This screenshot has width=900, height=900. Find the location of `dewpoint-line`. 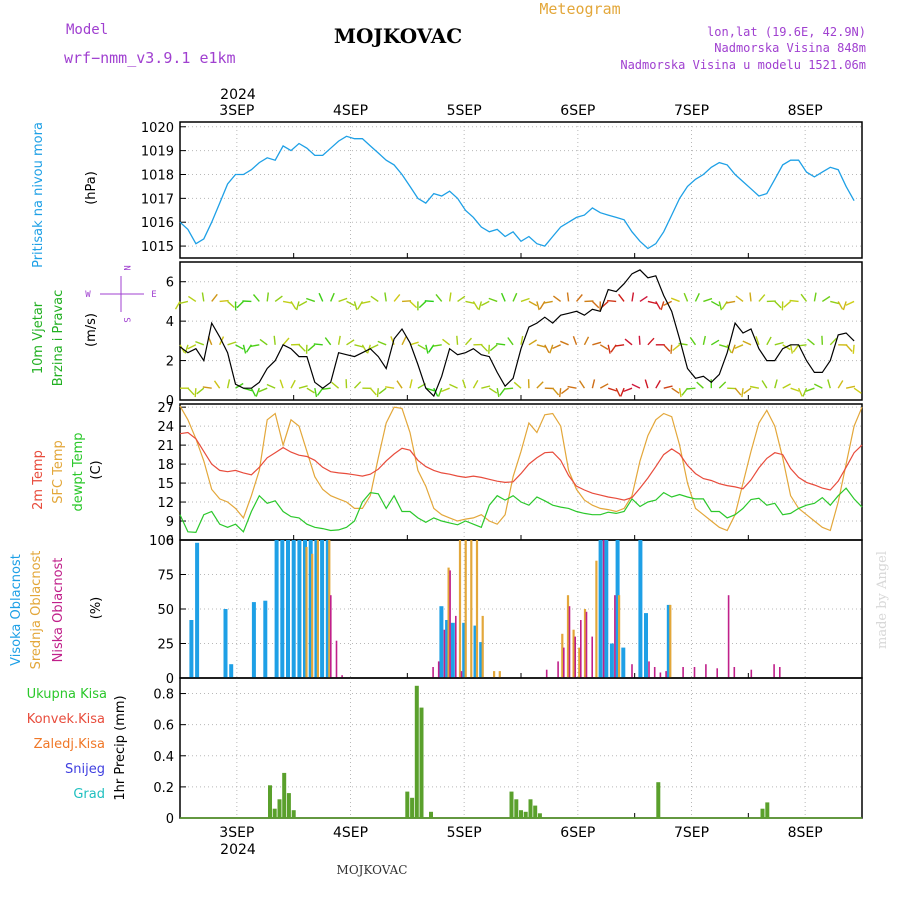

dewpoint-line is located at coordinates (521, 510).